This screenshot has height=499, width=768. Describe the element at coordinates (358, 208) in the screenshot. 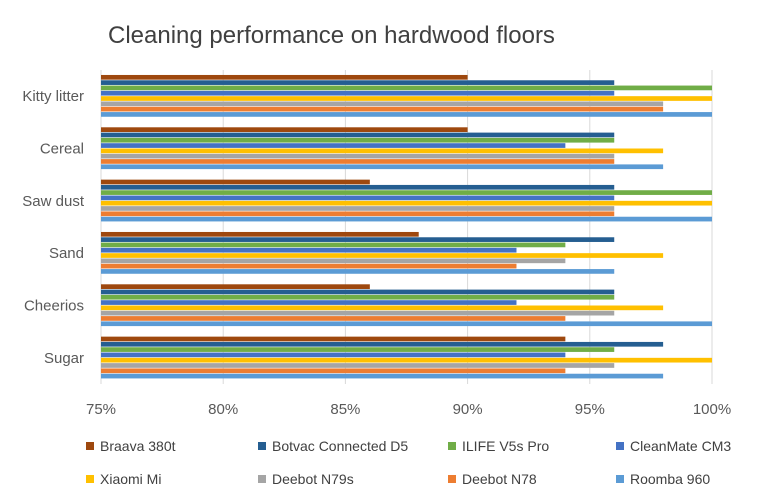

I see `bar-deebot-n79s-saw-dust` at that location.